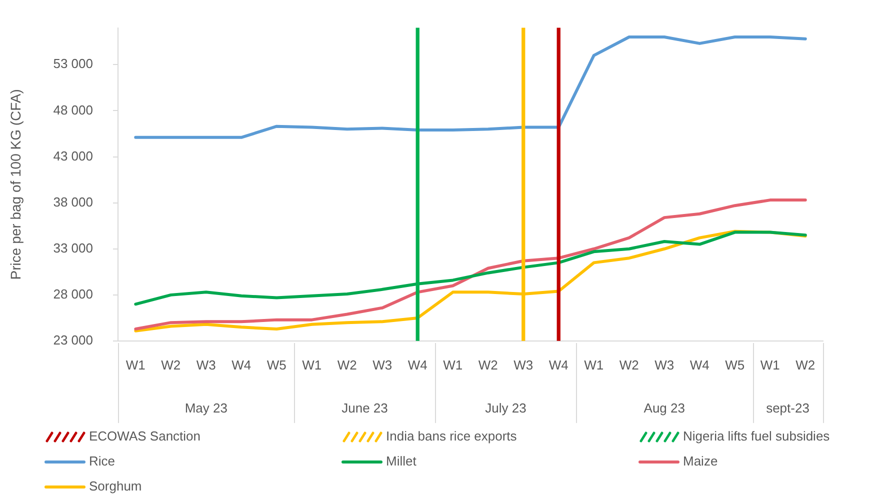 This screenshot has width=869, height=495. I want to click on y-axis-title: Price per bag of 100 KG (CFA), so click(15, 184).